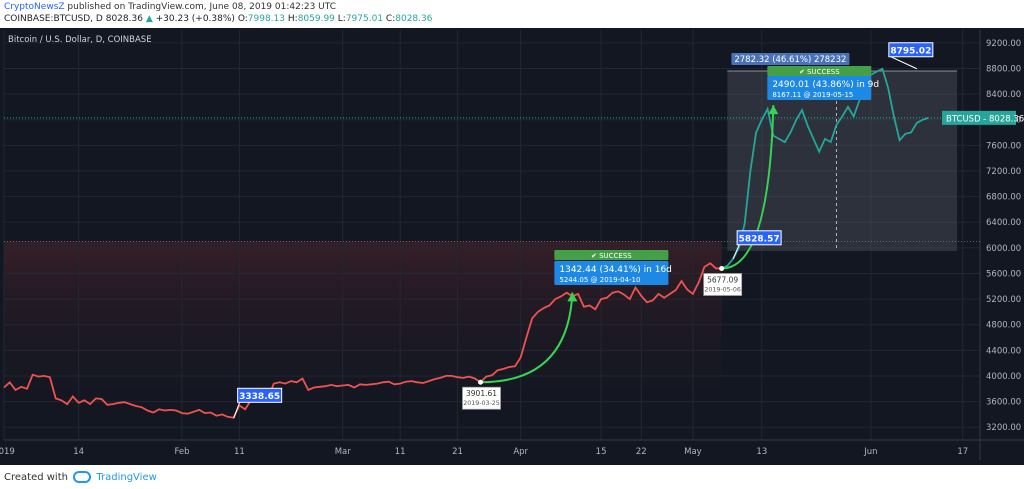 This screenshot has width=1024, height=489. What do you see at coordinates (1003, 274) in the screenshot?
I see `y-tick-label: 5600.00` at bounding box center [1003, 274].